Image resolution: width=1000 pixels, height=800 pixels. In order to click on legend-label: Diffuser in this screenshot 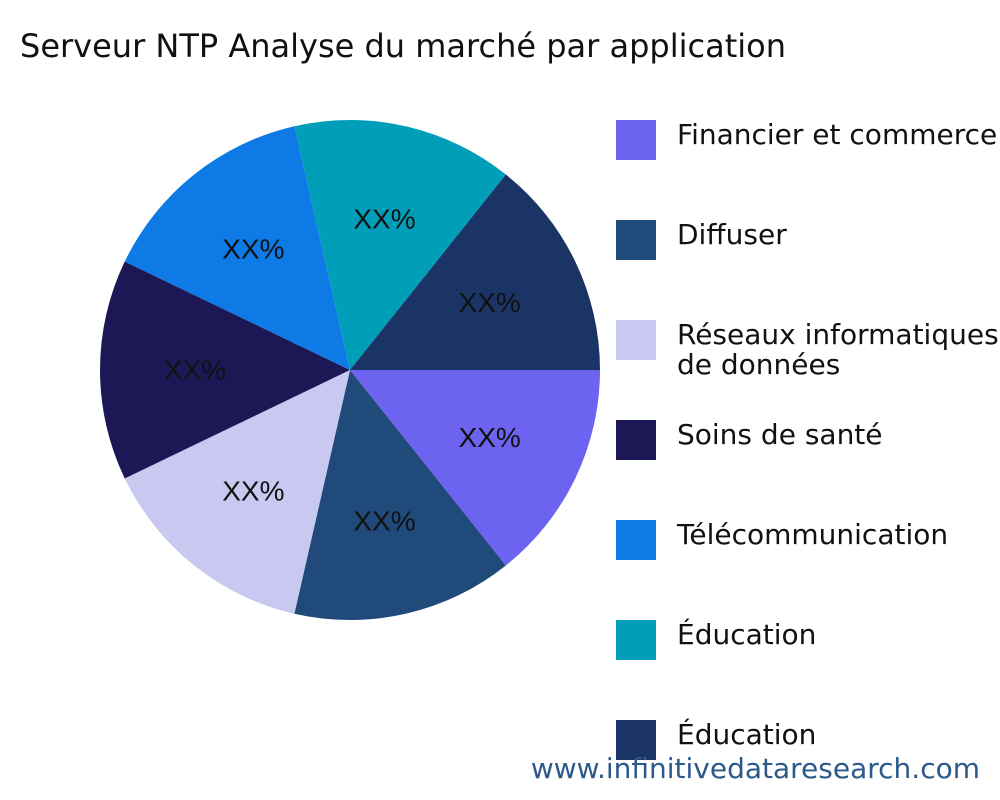, I will do `click(732, 234)`.